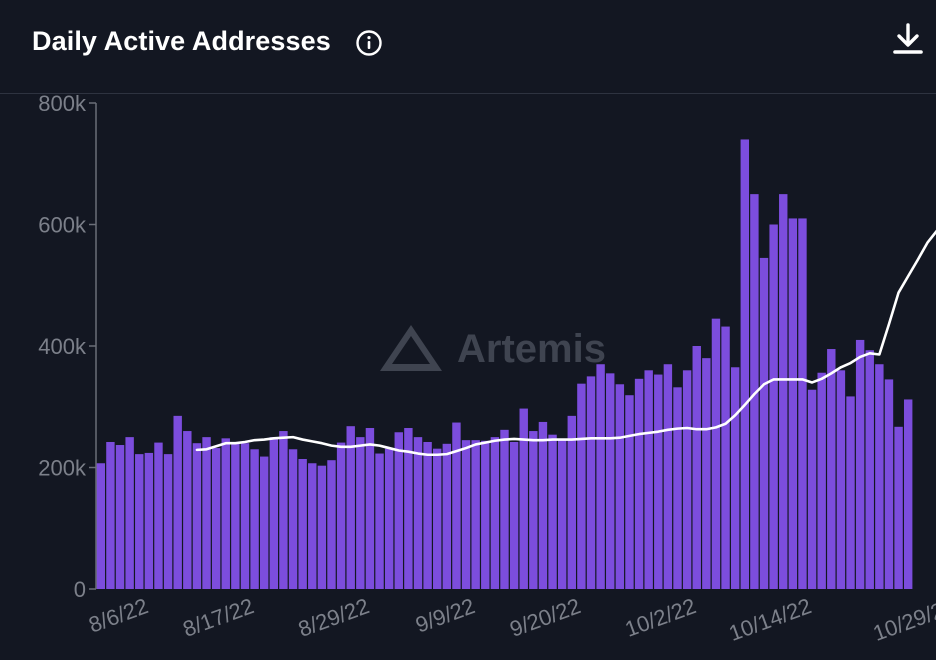 The image size is (936, 660). Describe the element at coordinates (445, 615) in the screenshot. I see `x-tick-label: 9/9/22` at that location.